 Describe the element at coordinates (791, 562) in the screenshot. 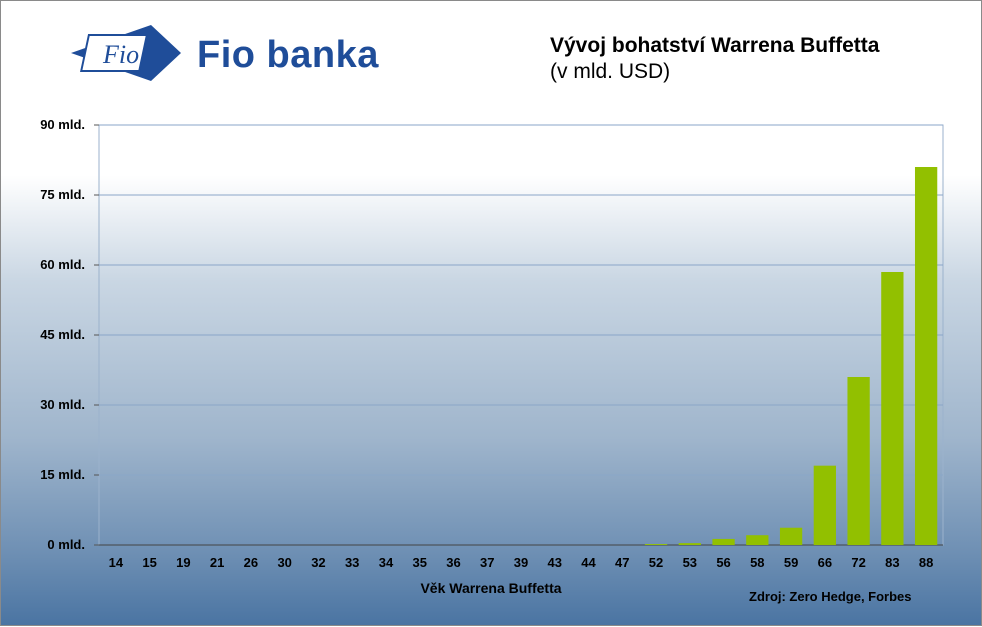

I see `x-tick-label: 59` at that location.